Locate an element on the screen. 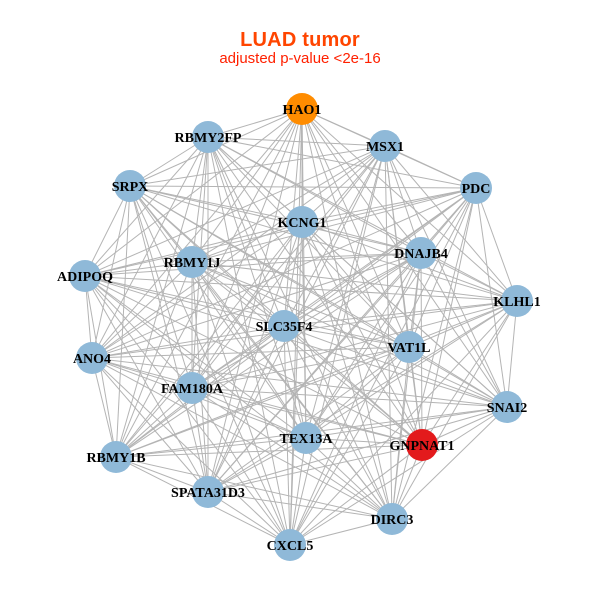 This screenshot has width=600, height=600. edge-KLHL1-FAM180A is located at coordinates (354, 344).